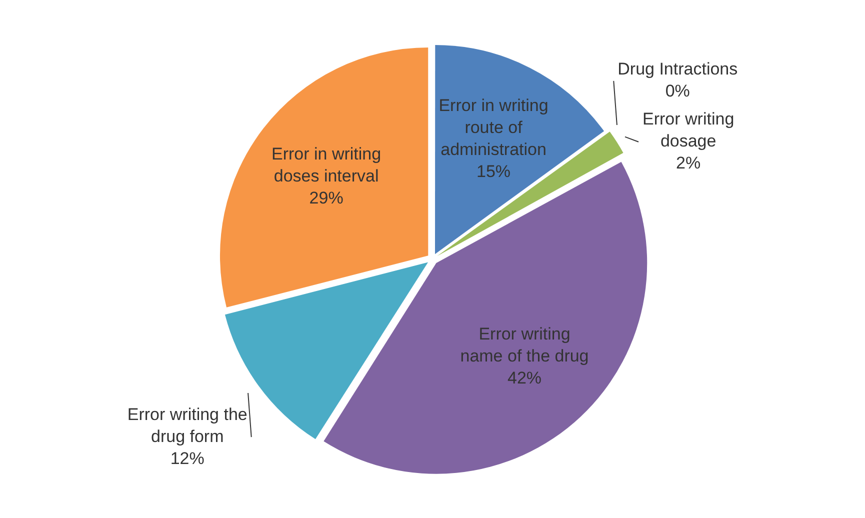 This screenshot has width=865, height=518. Describe the element at coordinates (326, 198) in the screenshot. I see `data-label: 29%` at that location.